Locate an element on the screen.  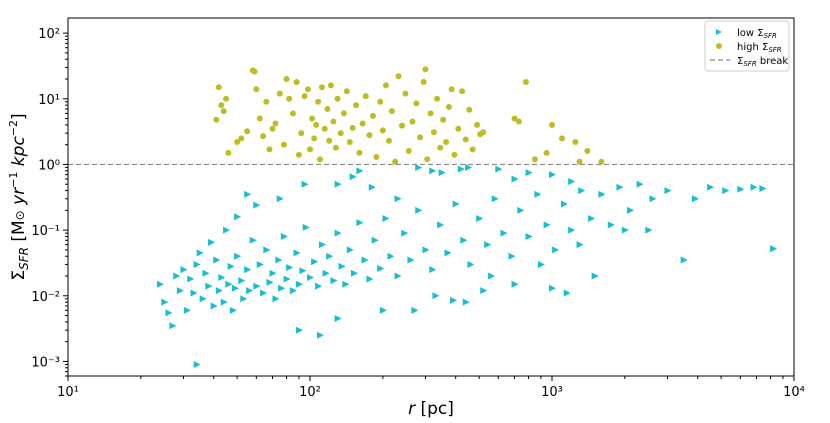
x-tick-label: 10⁴ is located at coordinates (794, 392).